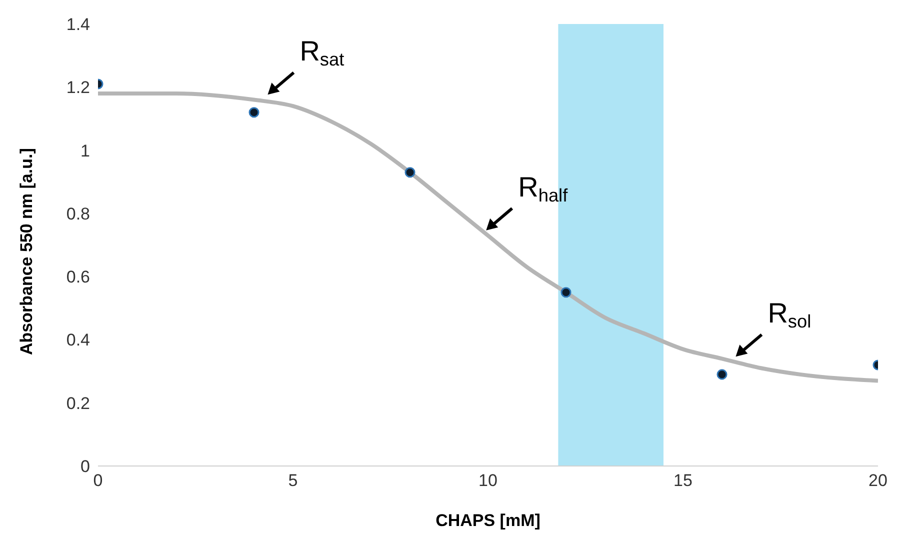  I want to click on y-tick-label: 1.2, so click(78, 88).